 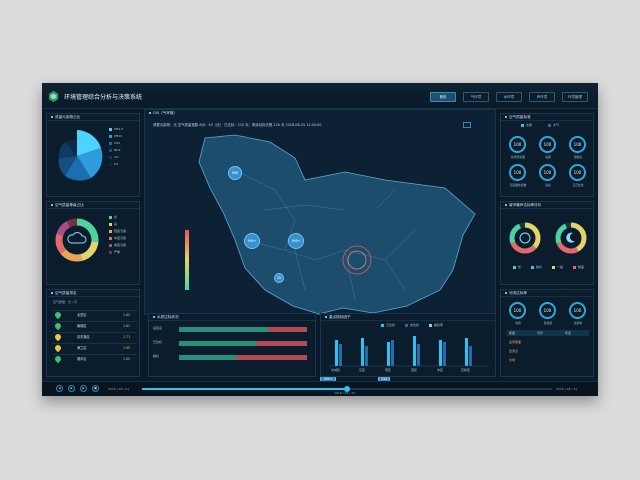 I want to click on tab-noise: 声环境, so click(x=542, y=97).